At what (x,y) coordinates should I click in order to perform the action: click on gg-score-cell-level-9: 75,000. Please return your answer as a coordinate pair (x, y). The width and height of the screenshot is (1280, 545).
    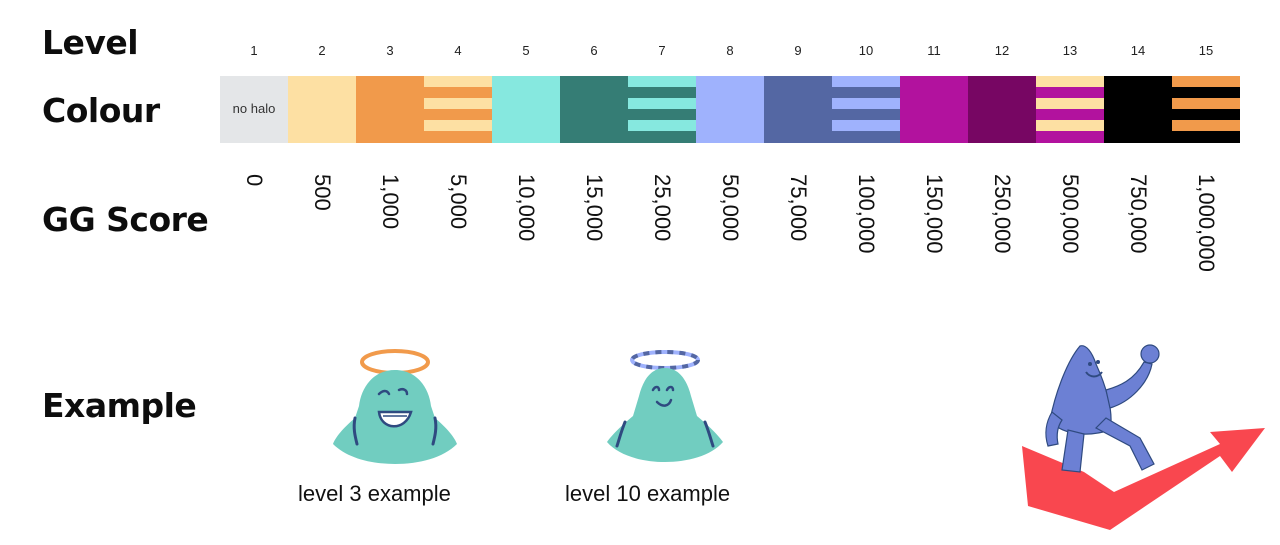
    Looking at the image, I should click on (798, 229).